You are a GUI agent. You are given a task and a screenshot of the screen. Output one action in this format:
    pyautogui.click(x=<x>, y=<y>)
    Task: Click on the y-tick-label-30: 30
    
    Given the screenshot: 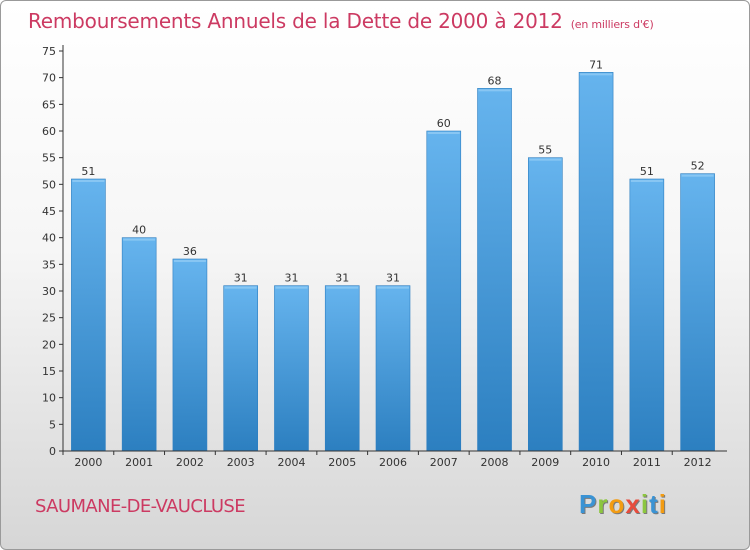 What is the action you would take?
    pyautogui.click(x=49, y=291)
    